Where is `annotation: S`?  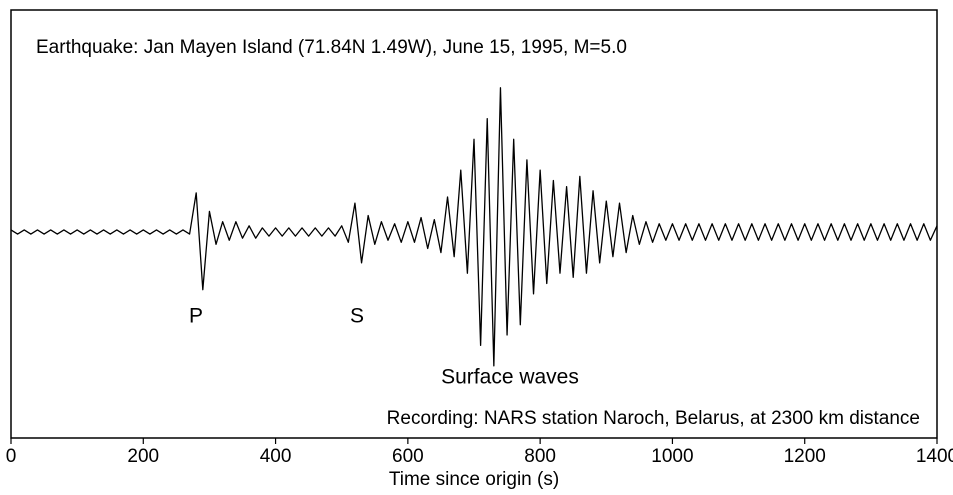 annotation: S is located at coordinates (357, 316).